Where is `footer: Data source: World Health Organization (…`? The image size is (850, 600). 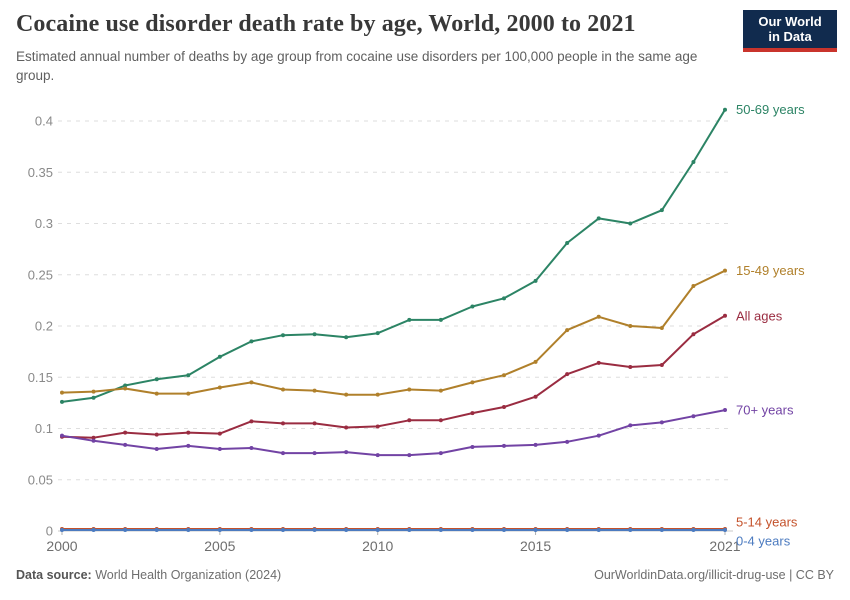 footer: Data source: World Health Organization (… is located at coordinates (425, 575).